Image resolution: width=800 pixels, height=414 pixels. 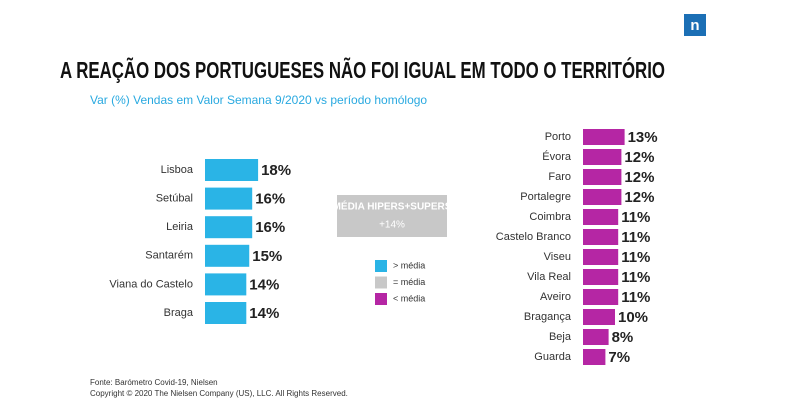 I want to click on category-label: Bragança, so click(x=548, y=317).